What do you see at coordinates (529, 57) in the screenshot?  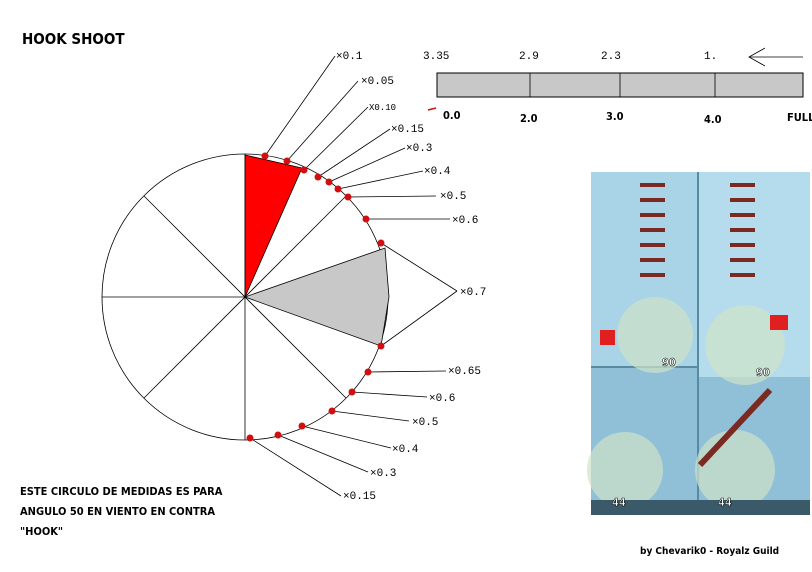 I see `top-value: 2.9` at bounding box center [529, 57].